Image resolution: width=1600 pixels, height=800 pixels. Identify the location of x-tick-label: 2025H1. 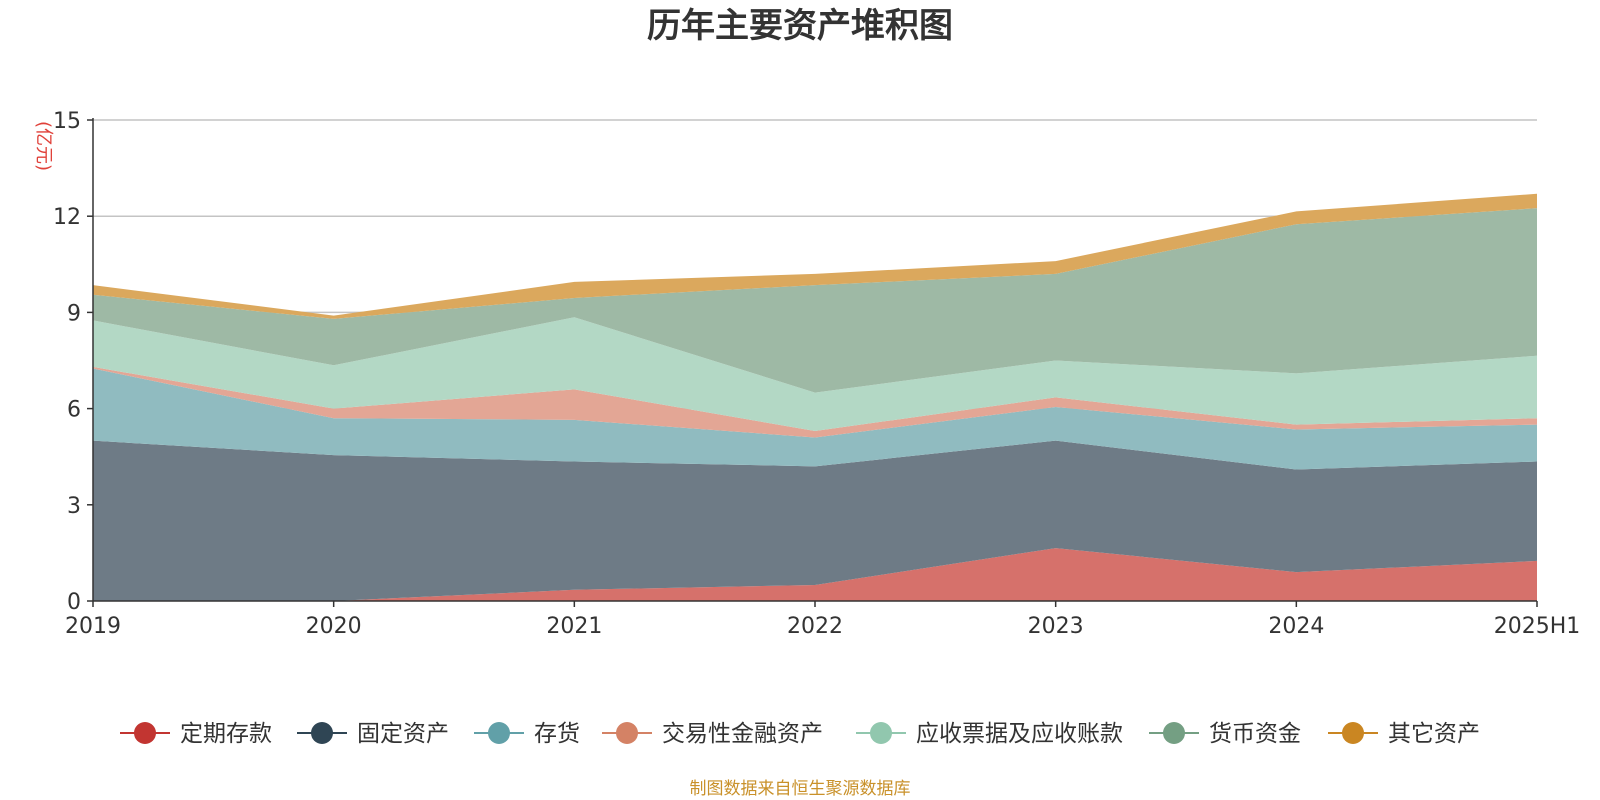
(1537, 626).